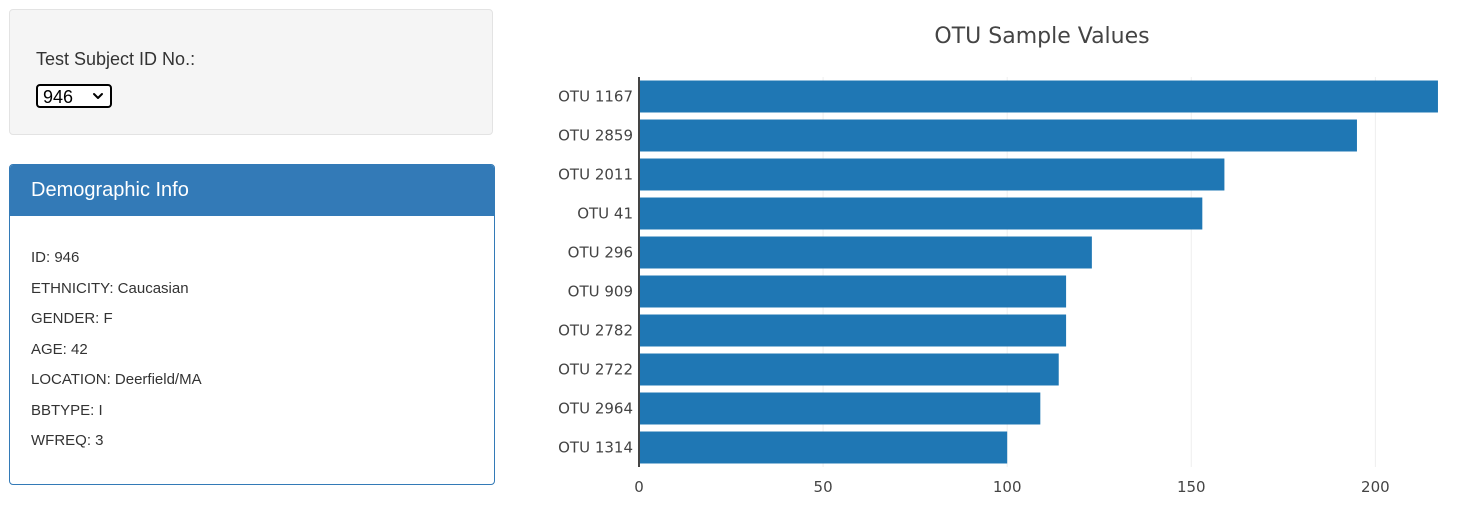 The height and width of the screenshot is (525, 1474). I want to click on info-gender: GENDER: F, so click(72, 318).